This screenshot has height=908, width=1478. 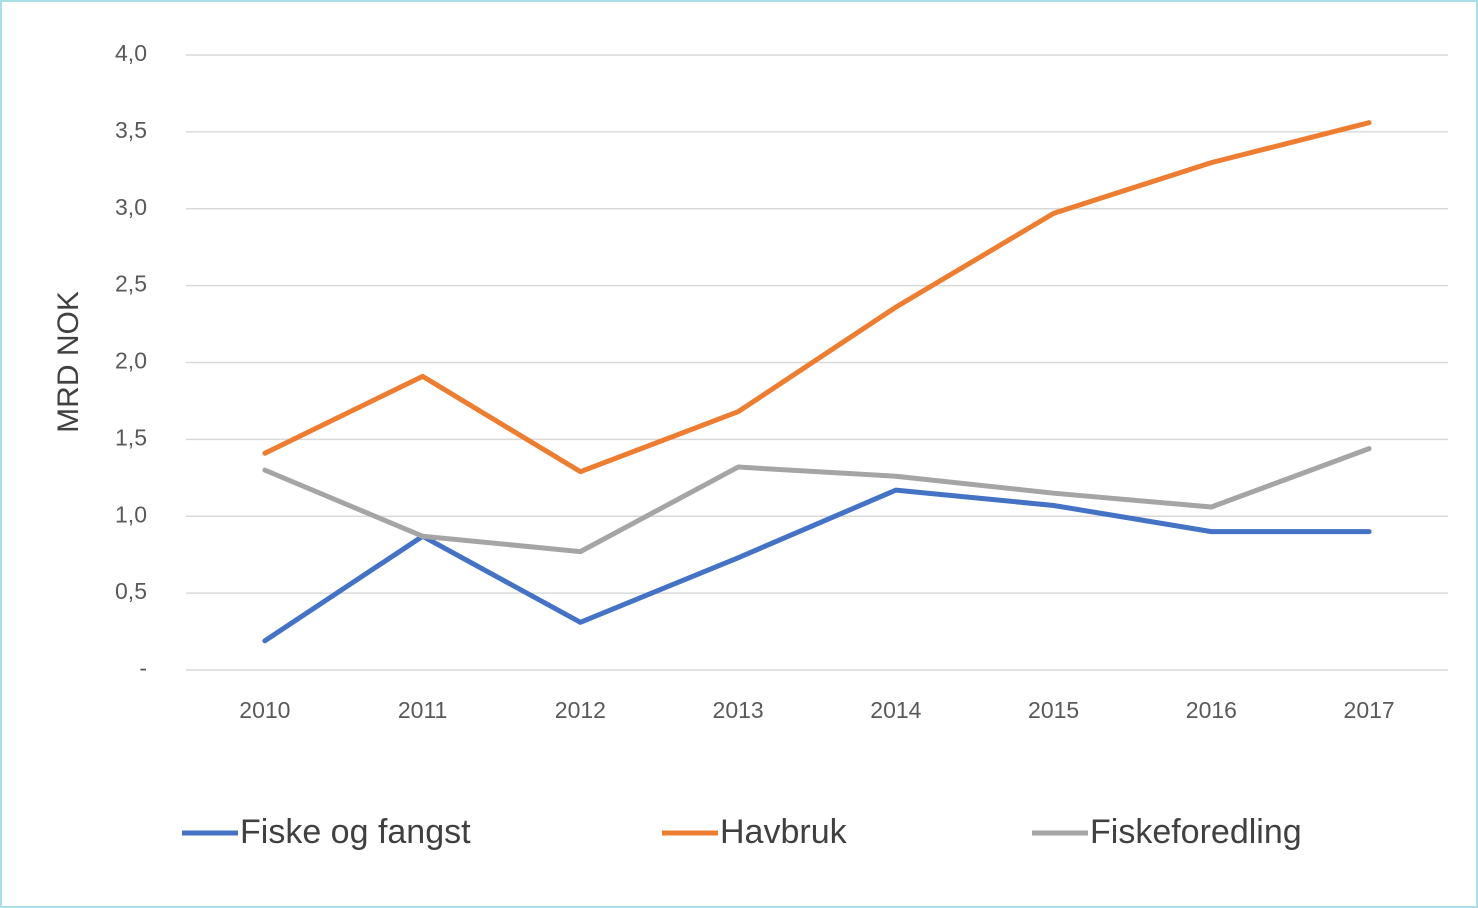 I want to click on y-axis-title: MRD NOK, so click(x=68, y=362).